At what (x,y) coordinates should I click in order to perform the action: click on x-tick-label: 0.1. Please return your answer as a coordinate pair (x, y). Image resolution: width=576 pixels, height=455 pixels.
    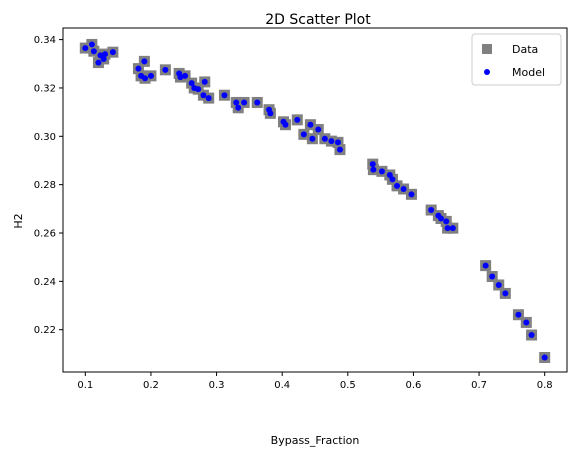
    Looking at the image, I should click on (85, 385).